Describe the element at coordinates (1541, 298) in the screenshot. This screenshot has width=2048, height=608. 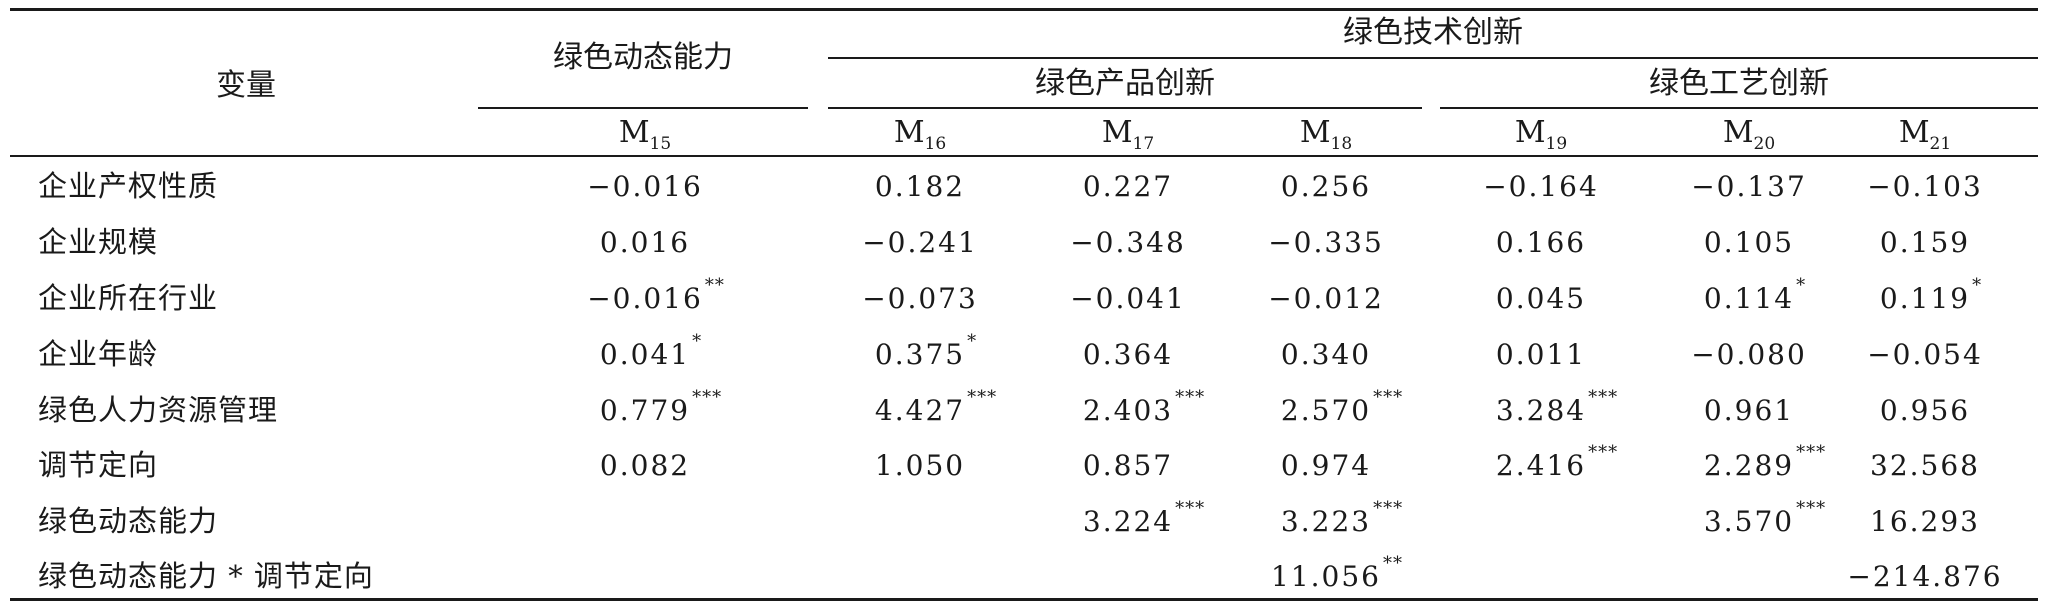
I see `cell-value: 0.045` at that location.